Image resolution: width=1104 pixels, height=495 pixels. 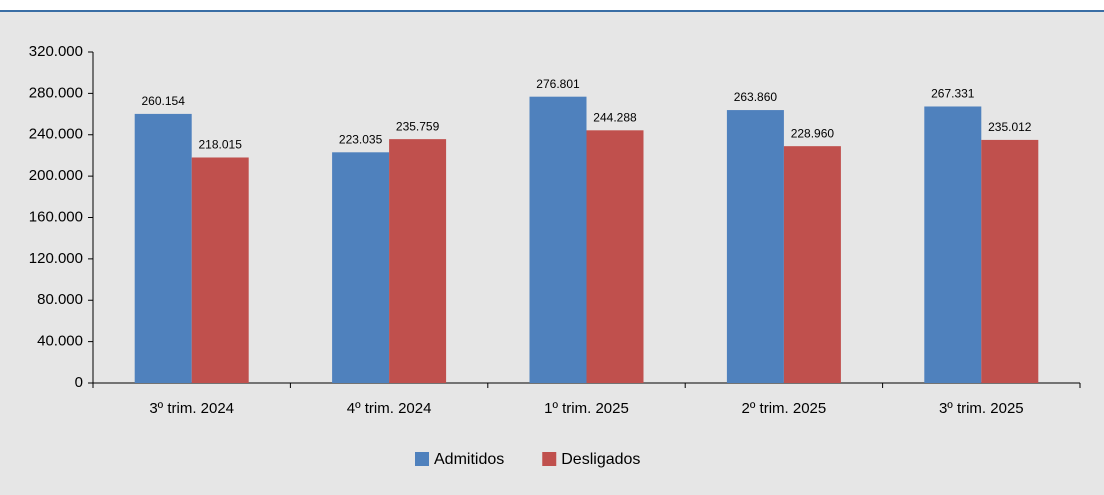 What do you see at coordinates (164, 101) in the screenshot?
I see `value-label: 260.154` at bounding box center [164, 101].